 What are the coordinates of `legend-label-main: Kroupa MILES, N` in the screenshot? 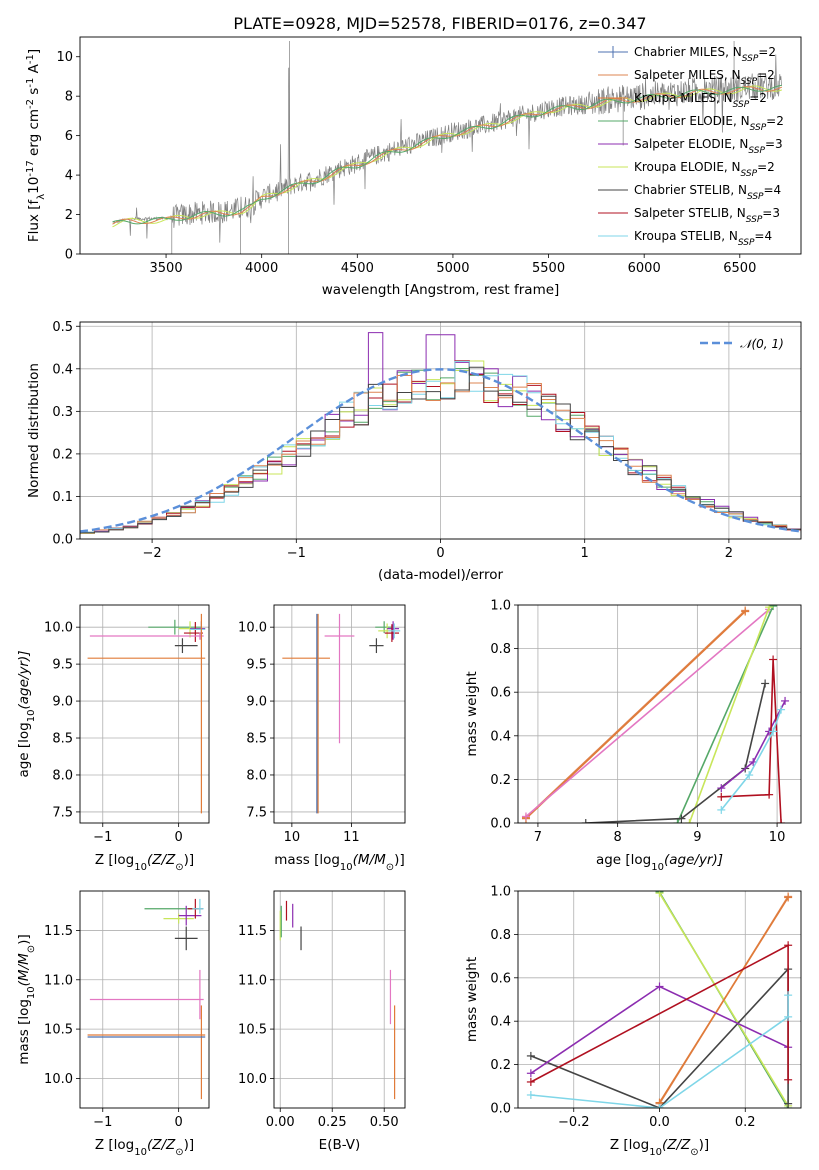 It's located at (683, 98).